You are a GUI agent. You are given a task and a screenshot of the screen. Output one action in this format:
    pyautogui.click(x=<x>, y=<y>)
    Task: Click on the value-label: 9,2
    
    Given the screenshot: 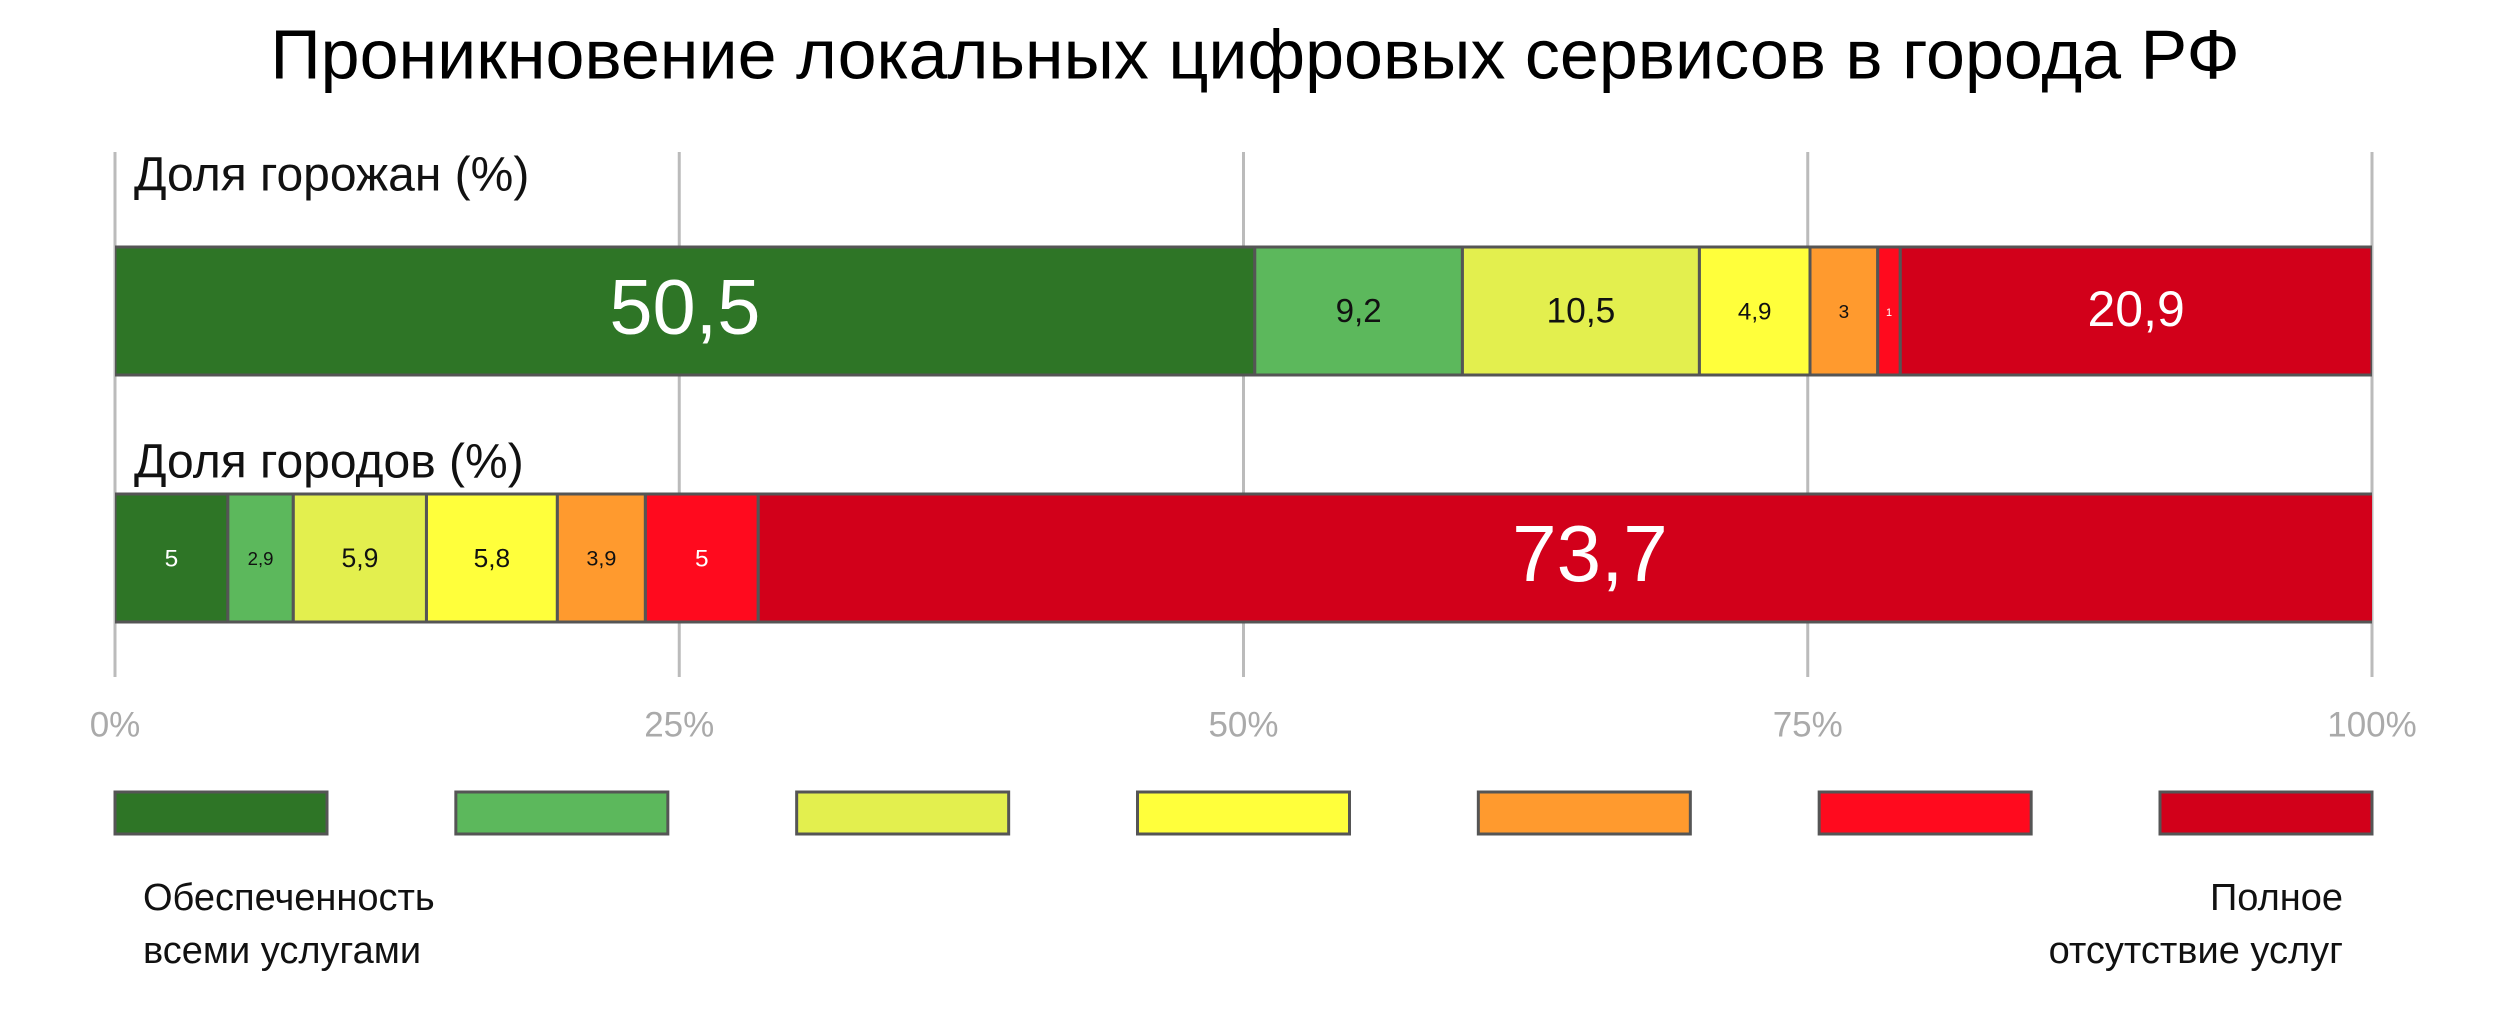 What is the action you would take?
    pyautogui.click(x=1359, y=311)
    